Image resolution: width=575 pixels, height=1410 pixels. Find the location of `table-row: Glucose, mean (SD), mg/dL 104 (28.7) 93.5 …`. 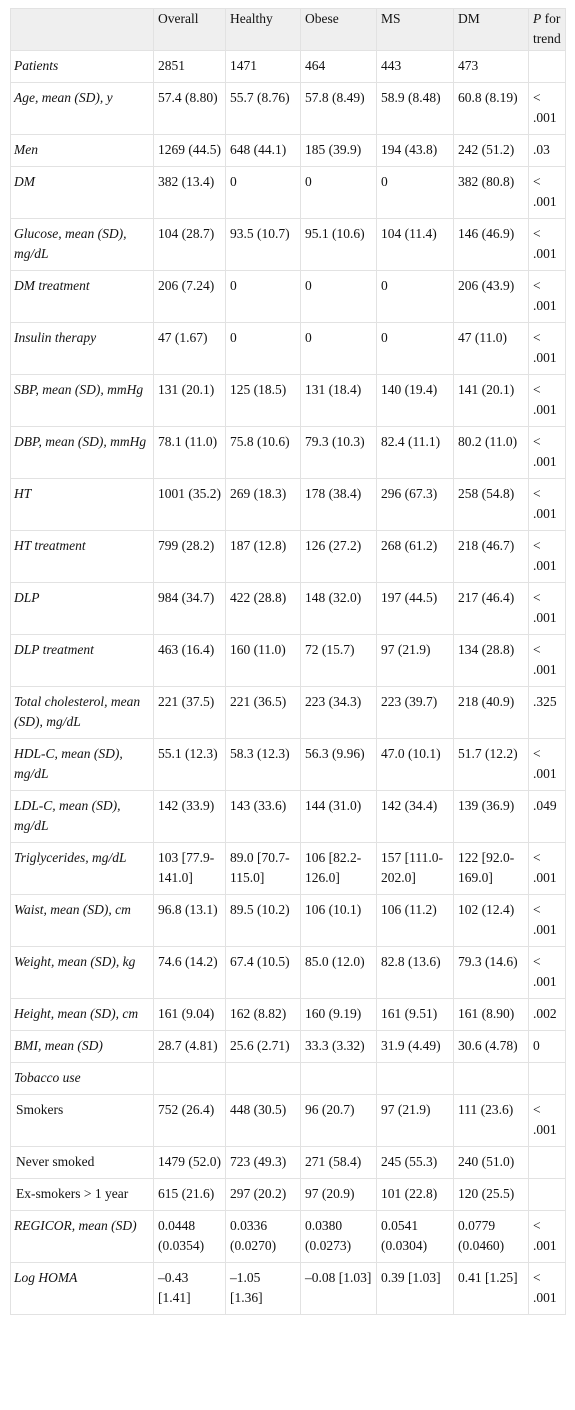

table-row: Glucose, mean (SD), mg/dL 104 (28.7) 93.5 … is located at coordinates (288, 244).